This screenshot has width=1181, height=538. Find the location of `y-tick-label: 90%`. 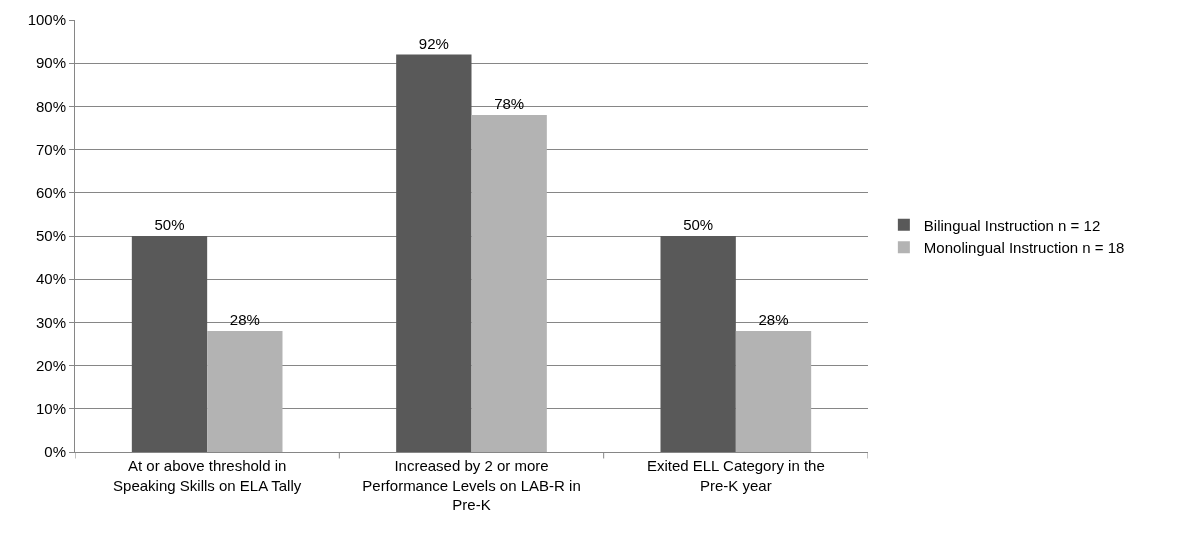

y-tick-label: 90% is located at coordinates (50, 63).